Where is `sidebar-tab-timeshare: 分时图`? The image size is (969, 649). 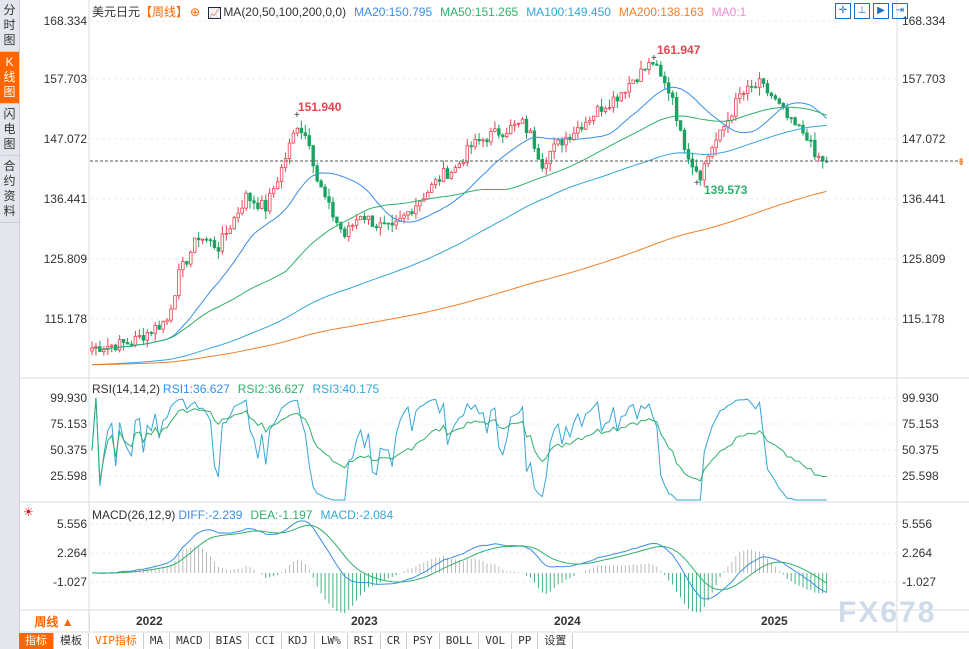
sidebar-tab-timeshare: 分时图 is located at coordinates (9, 26).